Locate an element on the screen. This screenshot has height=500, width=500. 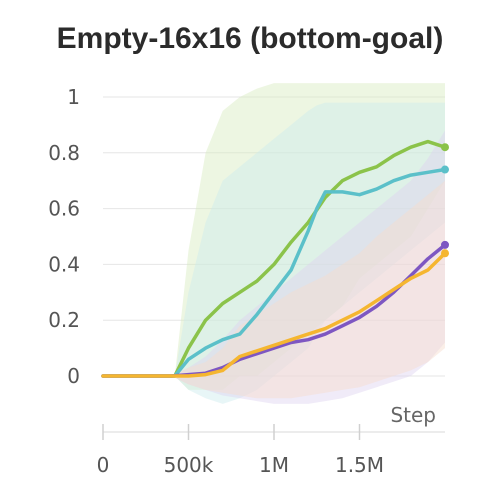
chart-title: Empty-16x16 (bottom-goal) is located at coordinates (250, 38).